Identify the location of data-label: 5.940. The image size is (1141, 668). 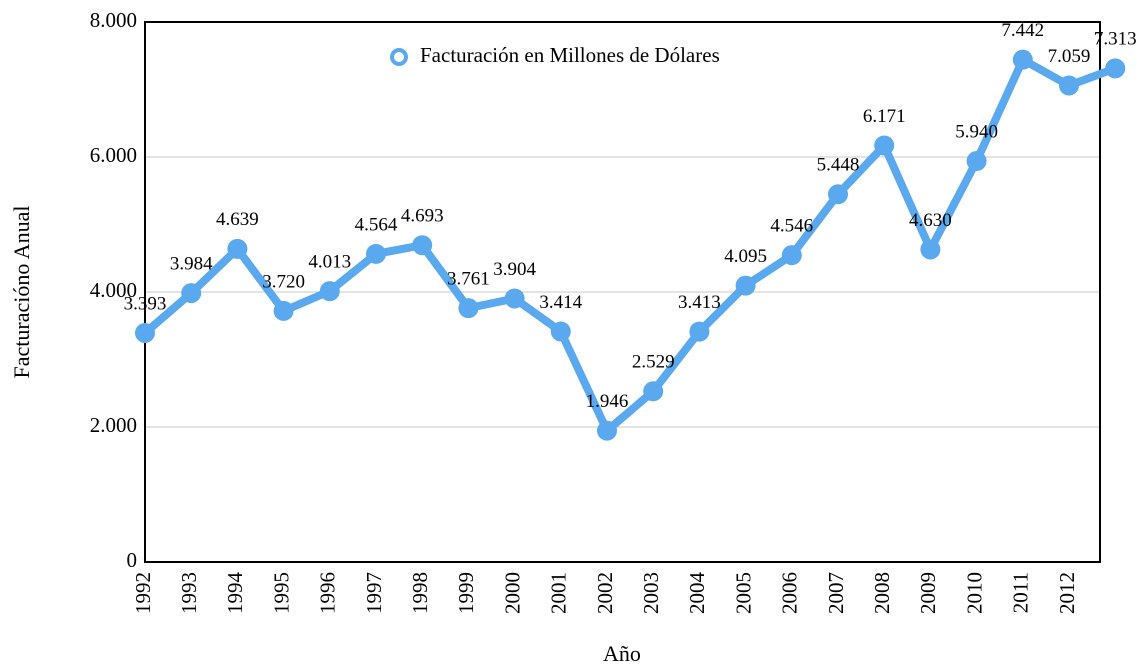
(976, 131).